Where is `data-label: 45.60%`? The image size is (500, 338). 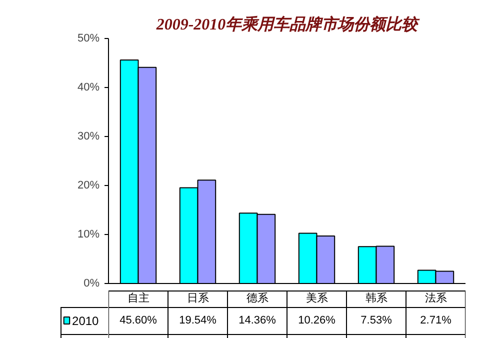 data-label: 45.60% is located at coordinates (139, 320).